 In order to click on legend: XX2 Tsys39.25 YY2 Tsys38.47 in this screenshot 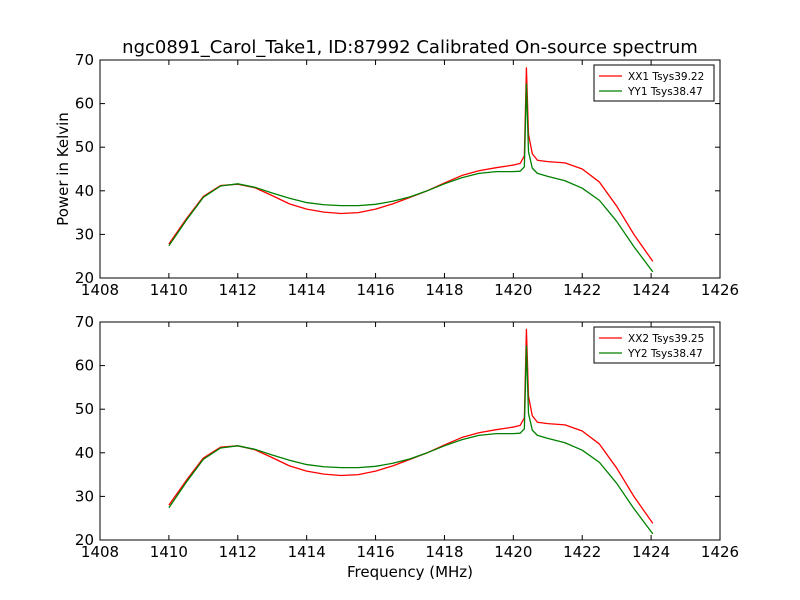, I will do `click(654, 345)`.